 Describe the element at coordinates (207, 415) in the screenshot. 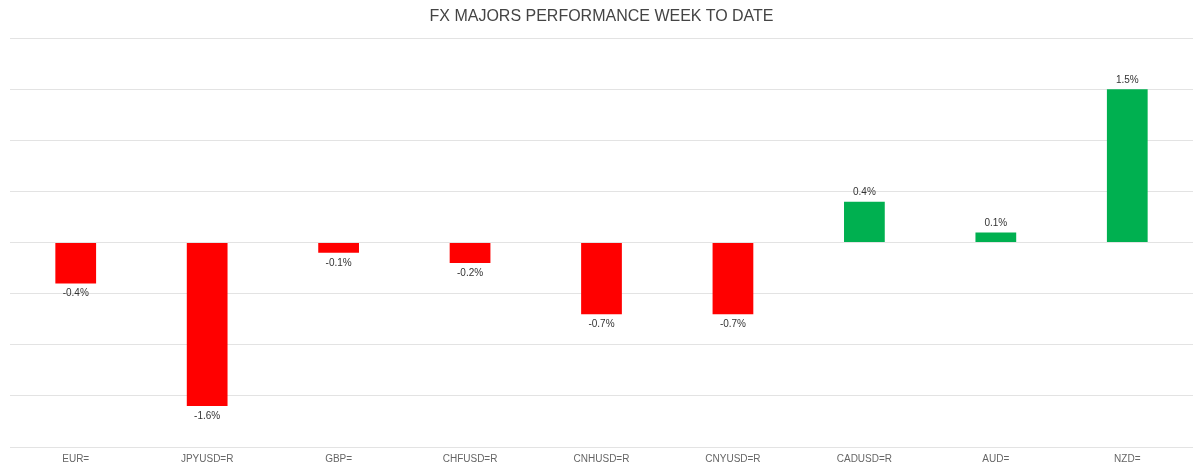

I see `data-label: -1.6%` at that location.